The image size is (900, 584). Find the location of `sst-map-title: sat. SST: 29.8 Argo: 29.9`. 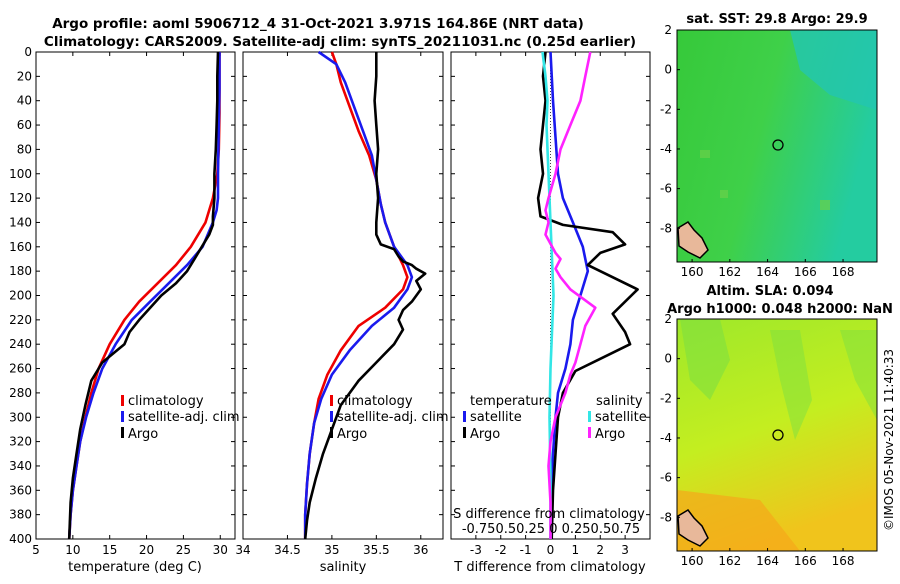

sst-map-title: sat. SST: 29.8 Argo: 29.9 is located at coordinates (776, 19).